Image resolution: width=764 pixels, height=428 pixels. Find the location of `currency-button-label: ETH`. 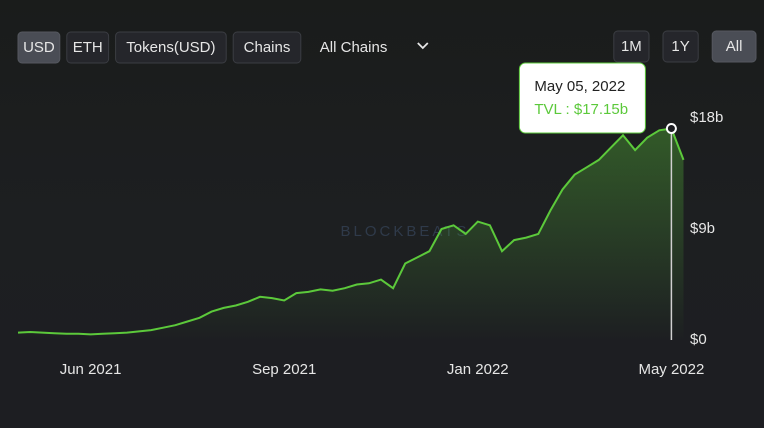

currency-button-label: ETH is located at coordinates (88, 47).